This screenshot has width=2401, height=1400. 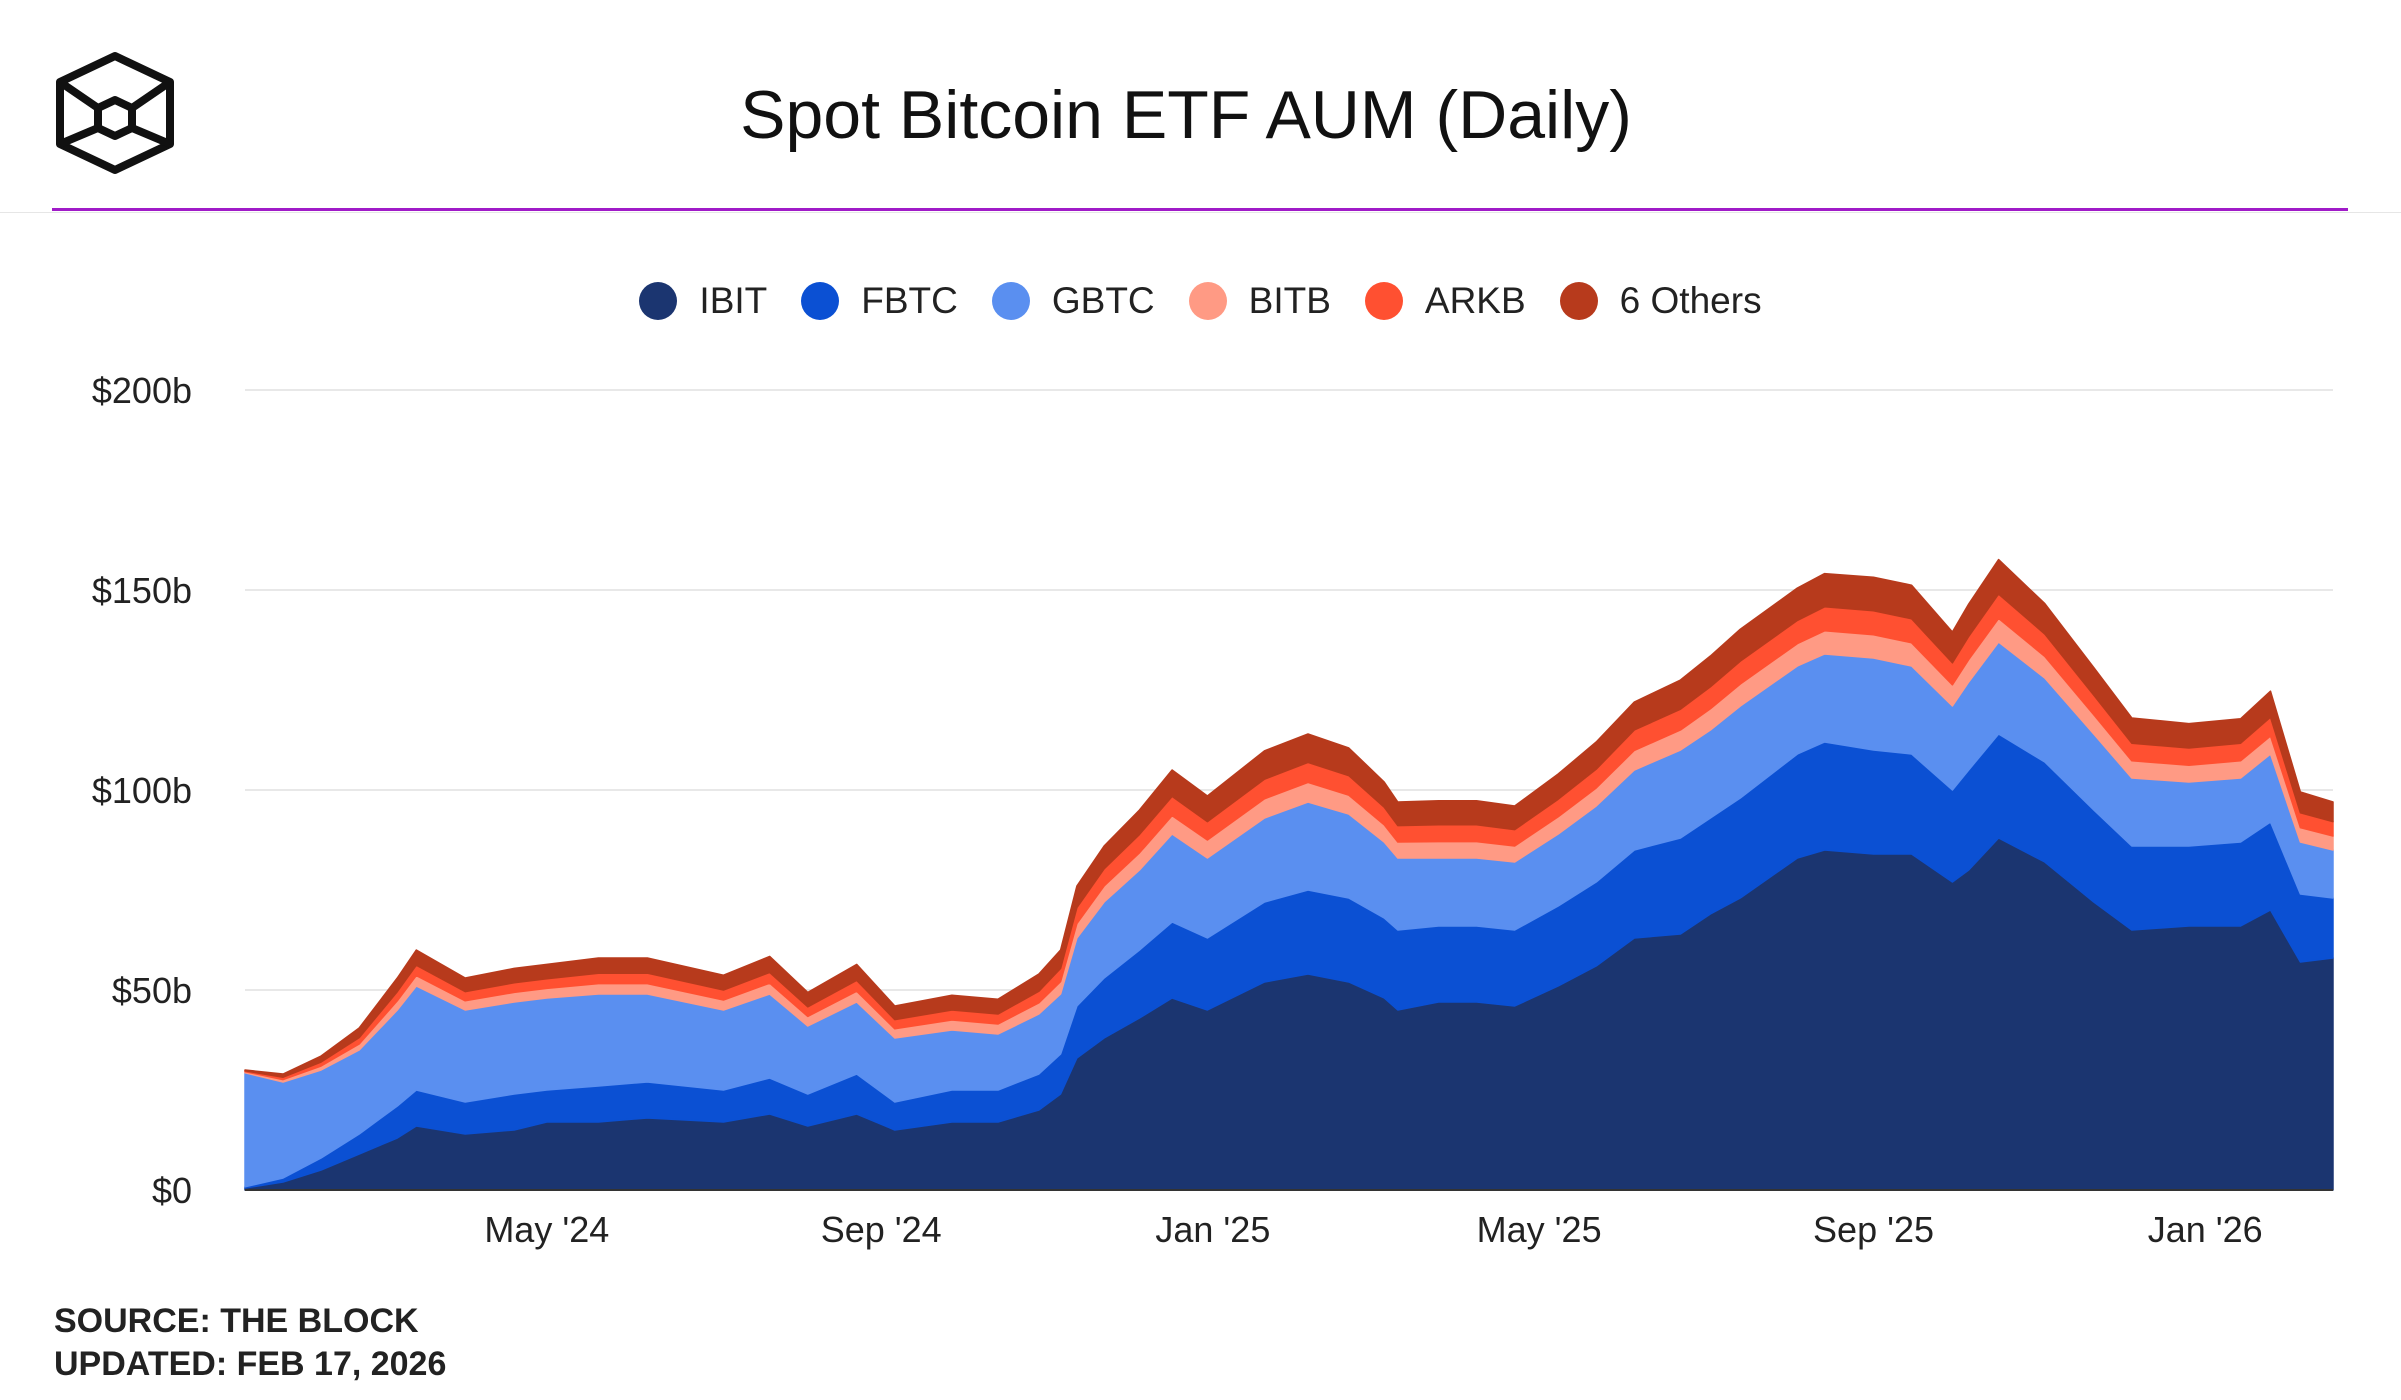 I want to click on legend-item-ibit: IBIT, so click(x=703, y=301).